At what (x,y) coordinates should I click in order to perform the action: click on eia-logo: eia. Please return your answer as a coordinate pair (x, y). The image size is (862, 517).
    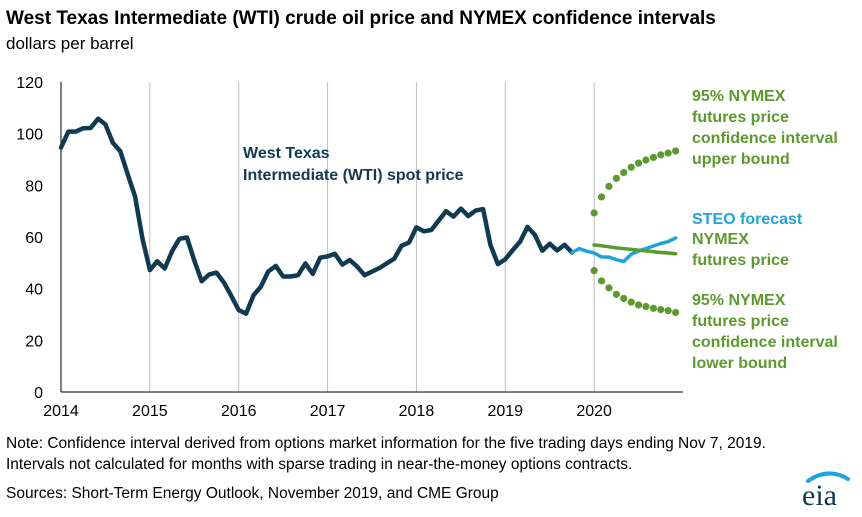
    Looking at the image, I should click on (826, 491).